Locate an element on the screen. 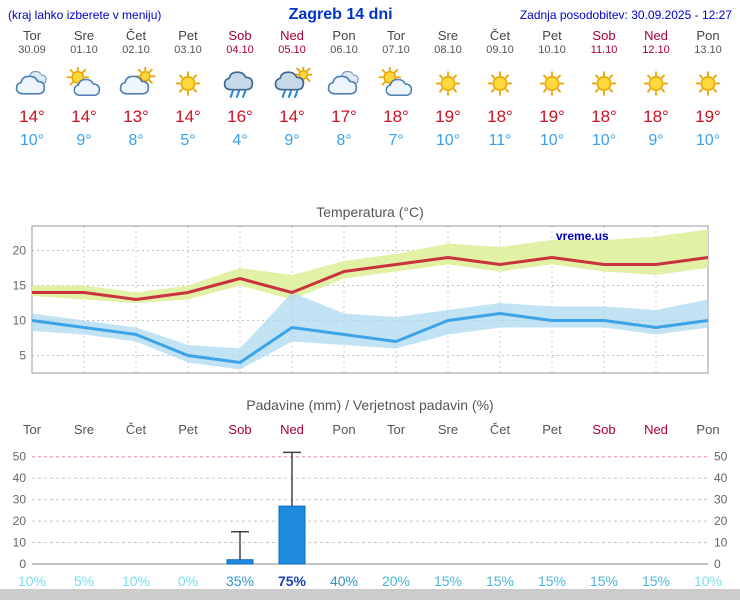 The height and width of the screenshot is (600, 740). menu-hint: (kraj lahko izberete v meniju) is located at coordinates (85, 15).